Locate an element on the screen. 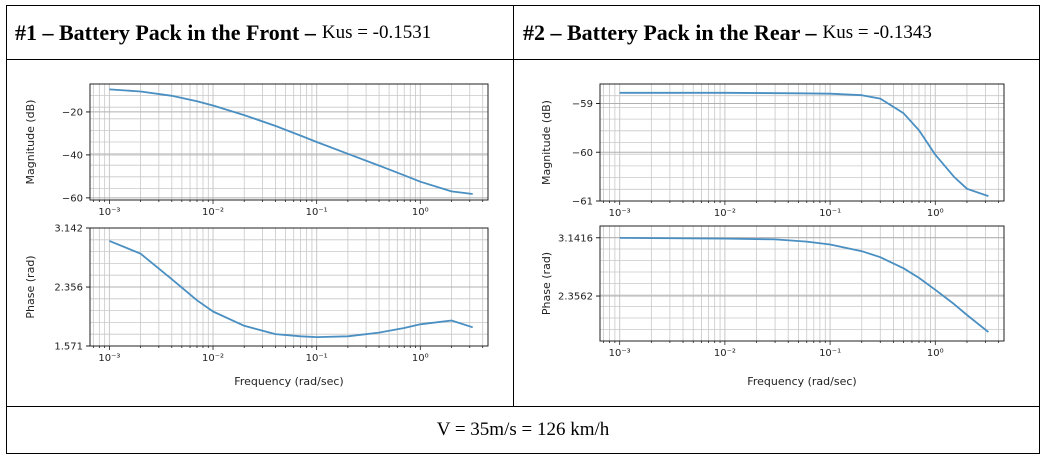  y-tick-label: −61 is located at coordinates (582, 202).